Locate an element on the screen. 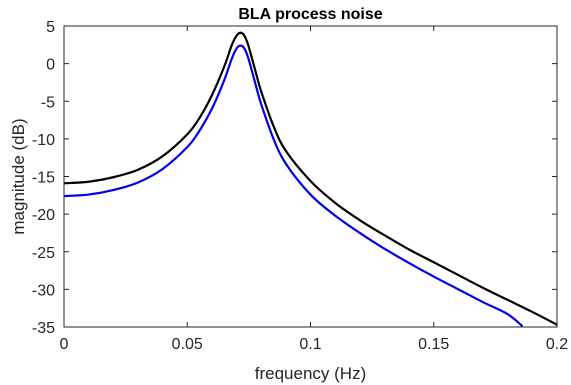 This screenshot has height=385, width=571. y-tick-label: -25 is located at coordinates (43, 253).